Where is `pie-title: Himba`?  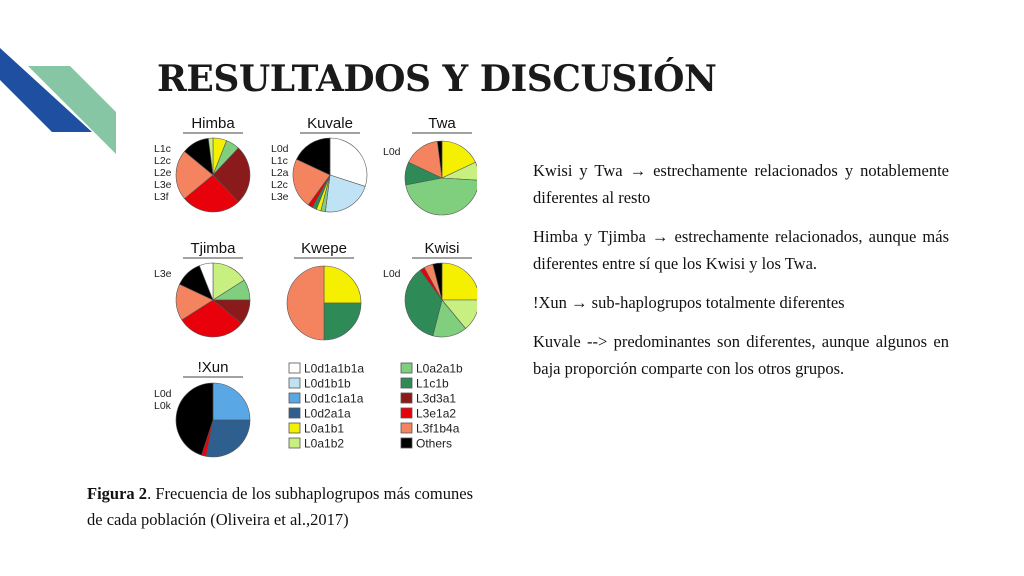 pie-title: Himba is located at coordinates (213, 123).